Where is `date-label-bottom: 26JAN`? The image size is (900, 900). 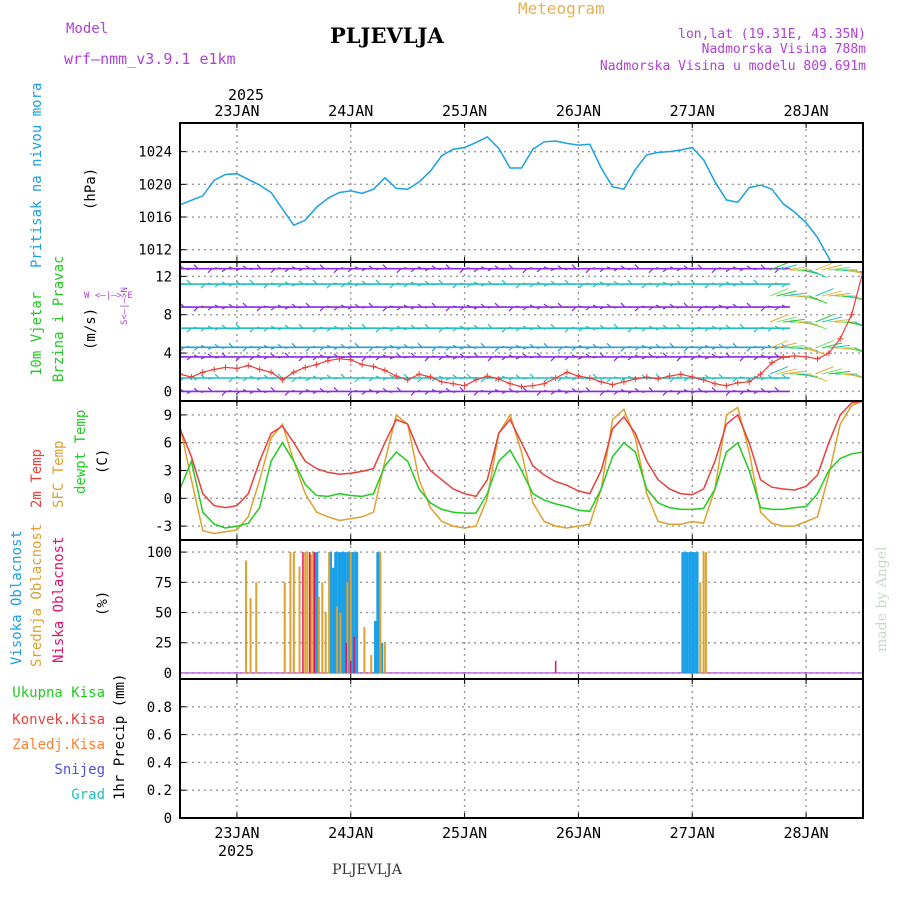 date-label-bottom: 26JAN is located at coordinates (578, 833).